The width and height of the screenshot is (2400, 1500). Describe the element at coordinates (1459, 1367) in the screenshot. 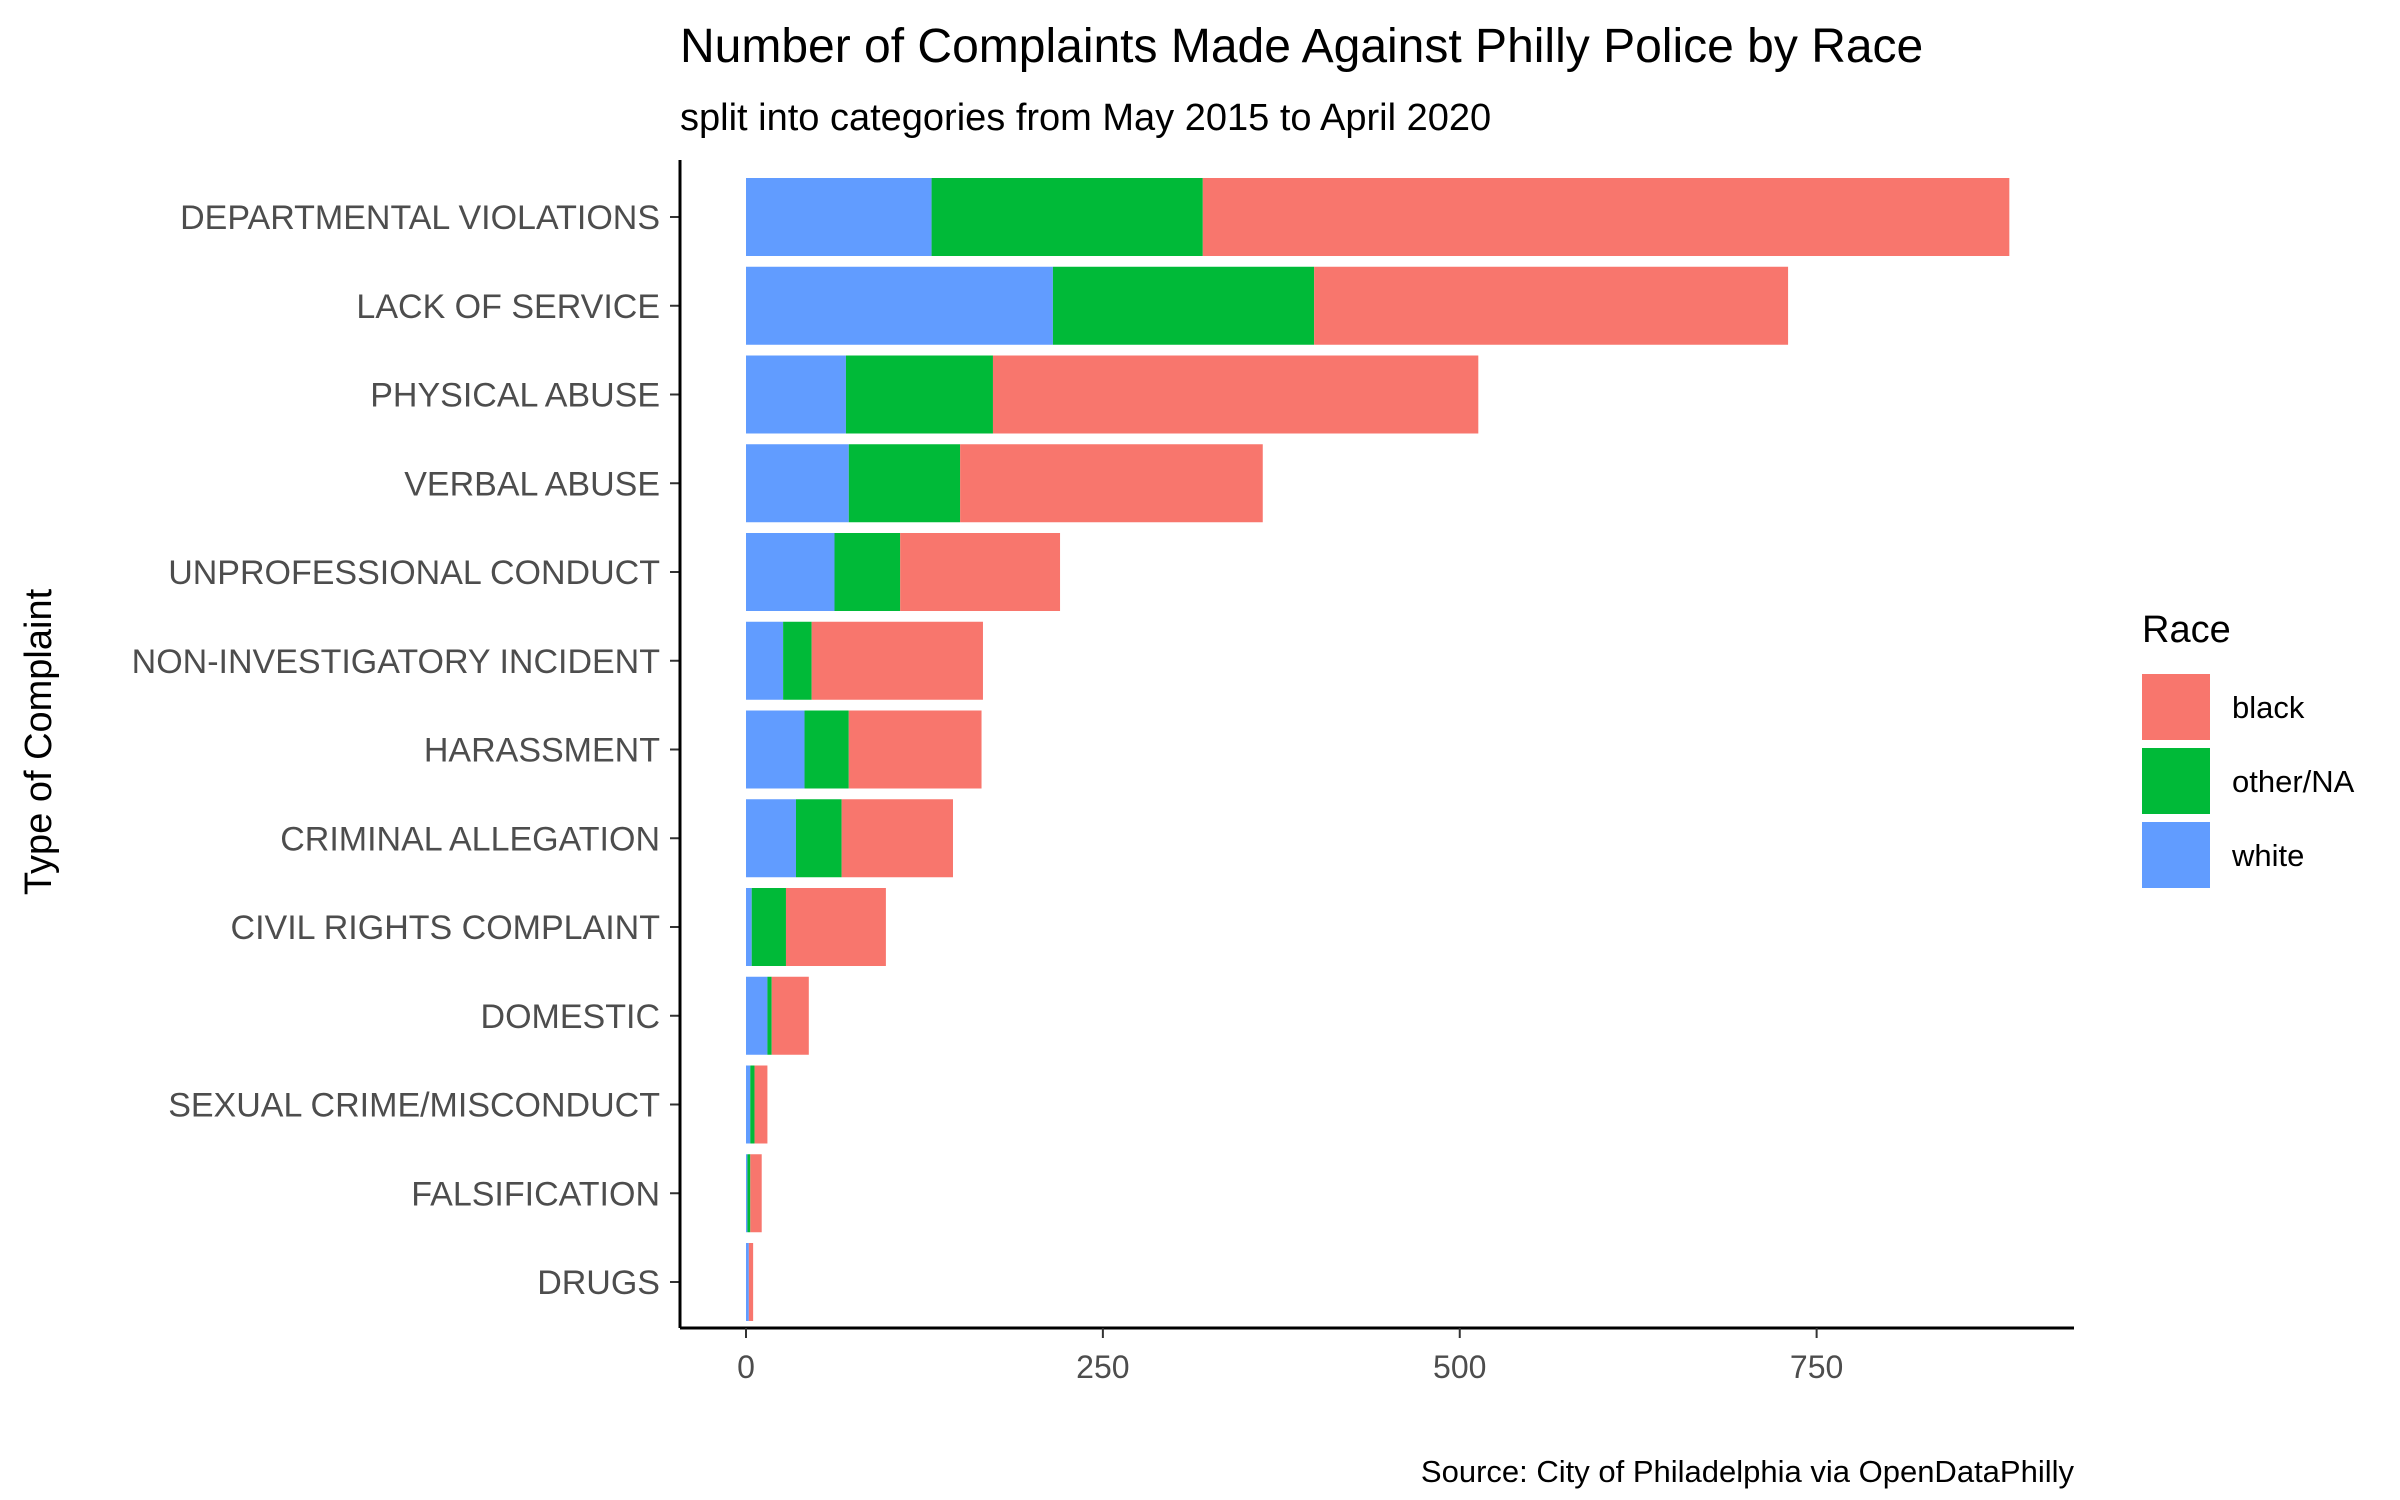

I see `x-tick-label: 500` at that location.